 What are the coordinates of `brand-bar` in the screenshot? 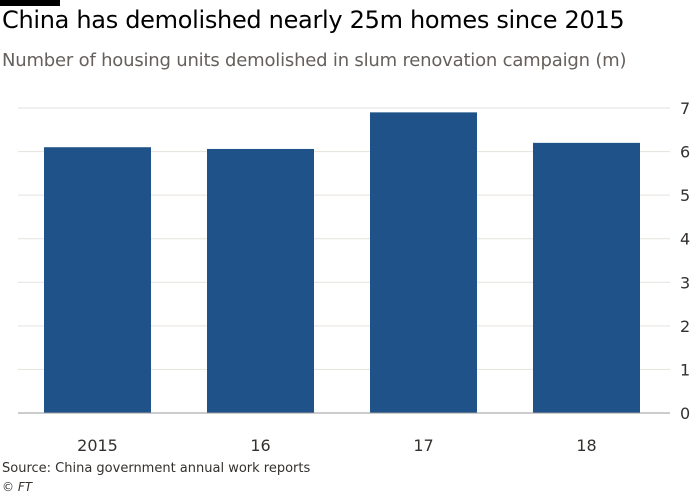 It's located at (30, 3).